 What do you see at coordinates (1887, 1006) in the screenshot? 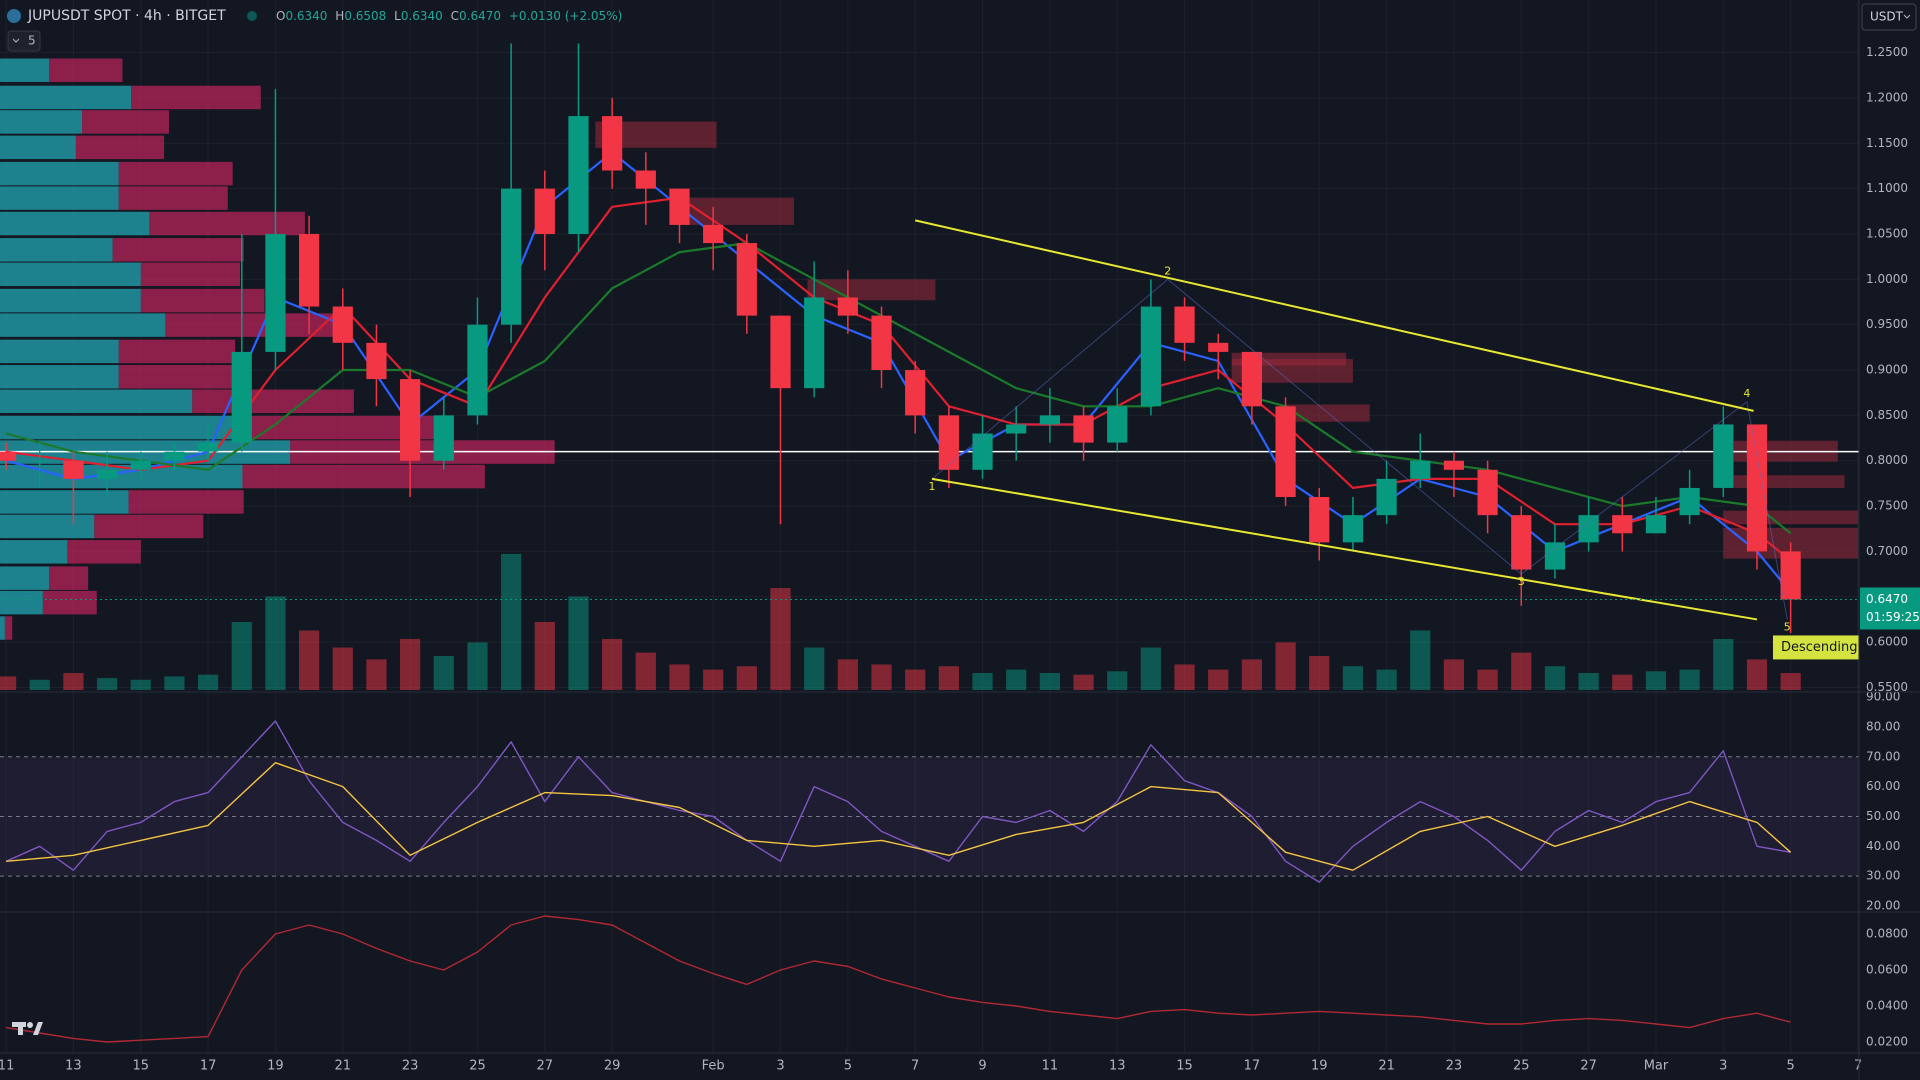
I see `y-tick-label: 0.0400` at bounding box center [1887, 1006].